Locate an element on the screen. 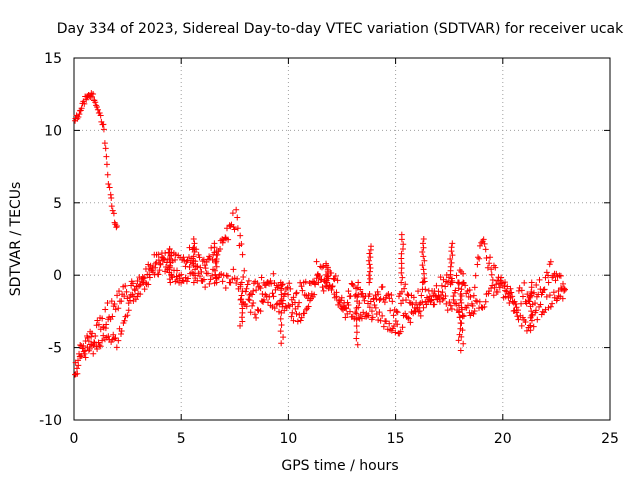 This screenshot has width=640, height=480. y-tick-label: 15 is located at coordinates (53, 59).